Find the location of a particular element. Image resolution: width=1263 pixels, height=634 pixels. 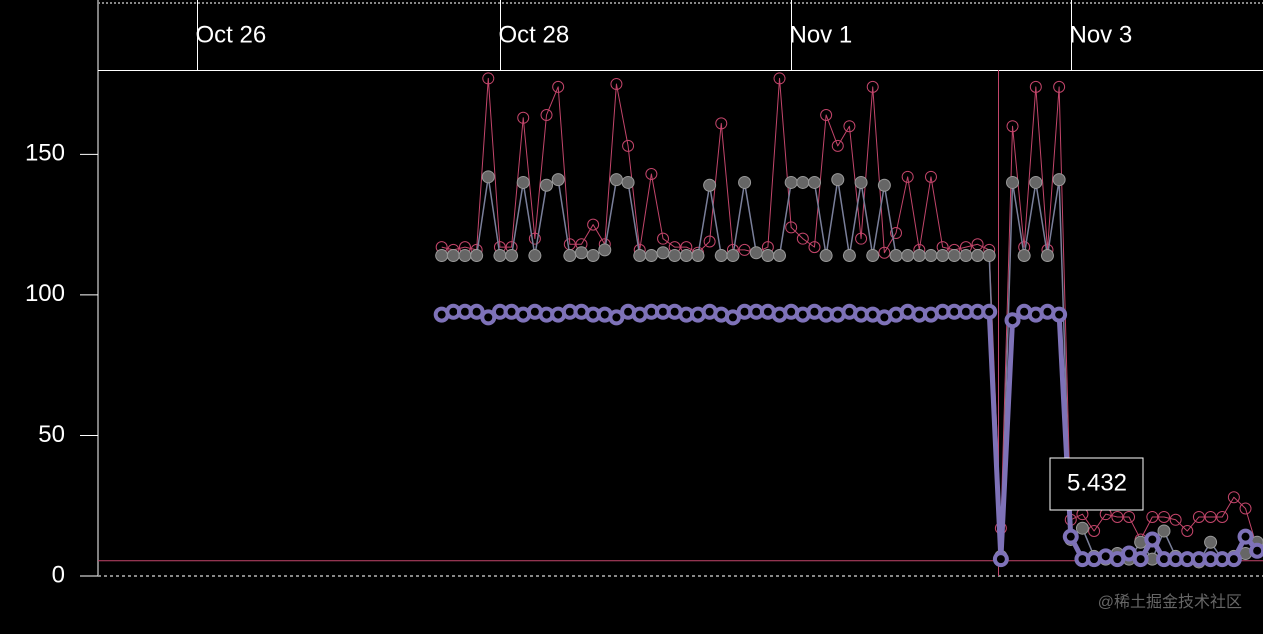

annotation-box is located at coordinates (1096, 484).